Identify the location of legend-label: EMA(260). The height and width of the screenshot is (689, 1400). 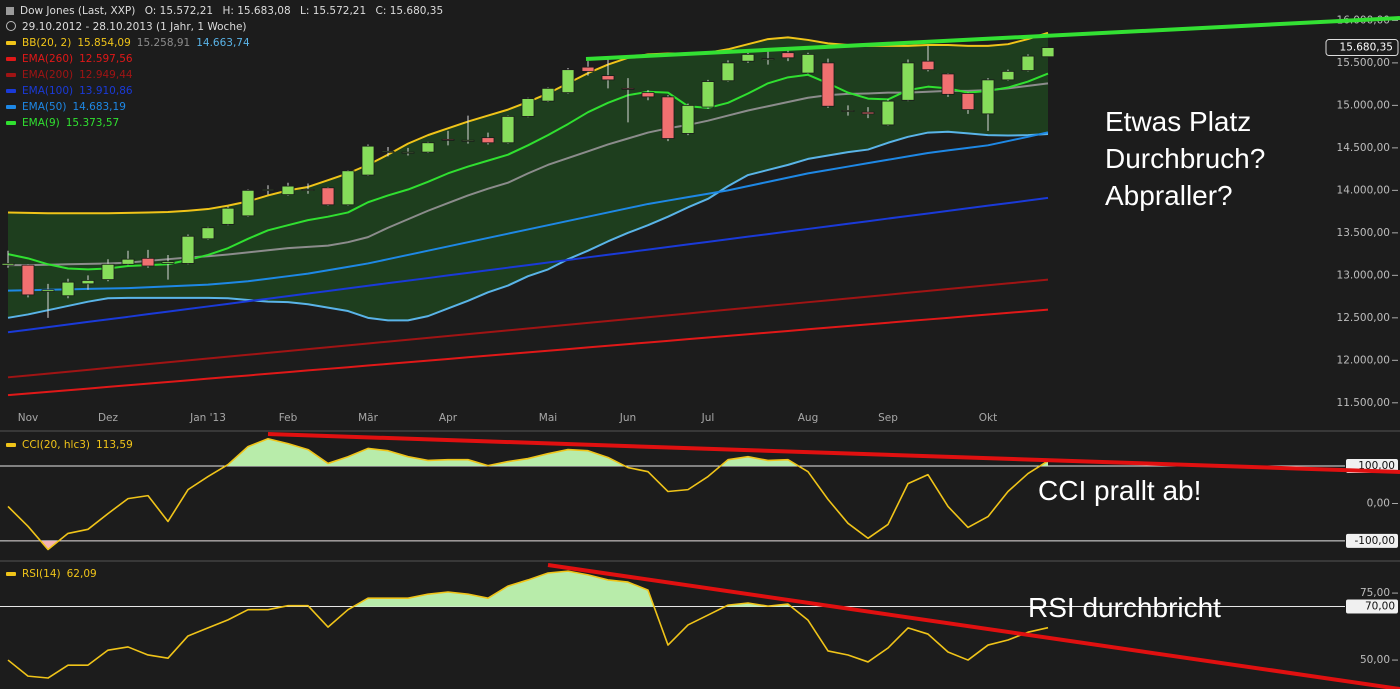
(48, 59).